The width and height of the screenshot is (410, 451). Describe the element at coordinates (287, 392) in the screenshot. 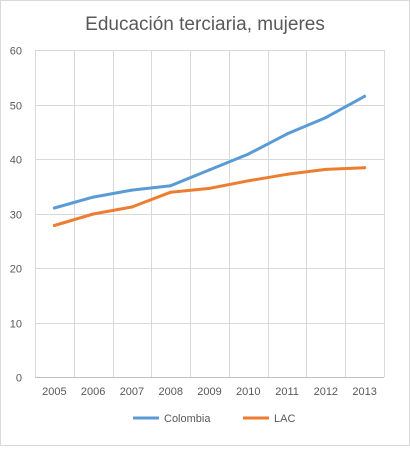

I see `x-tick-label: 2011` at that location.